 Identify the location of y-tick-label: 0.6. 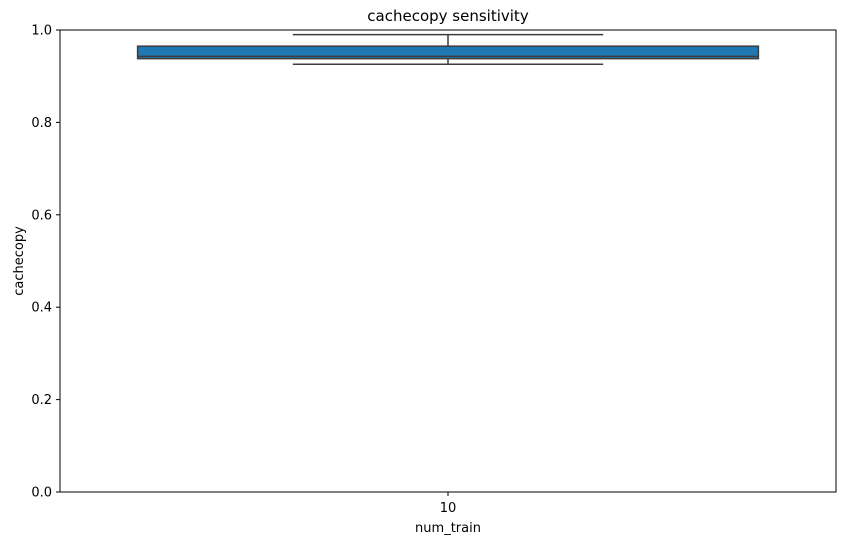
(41, 215).